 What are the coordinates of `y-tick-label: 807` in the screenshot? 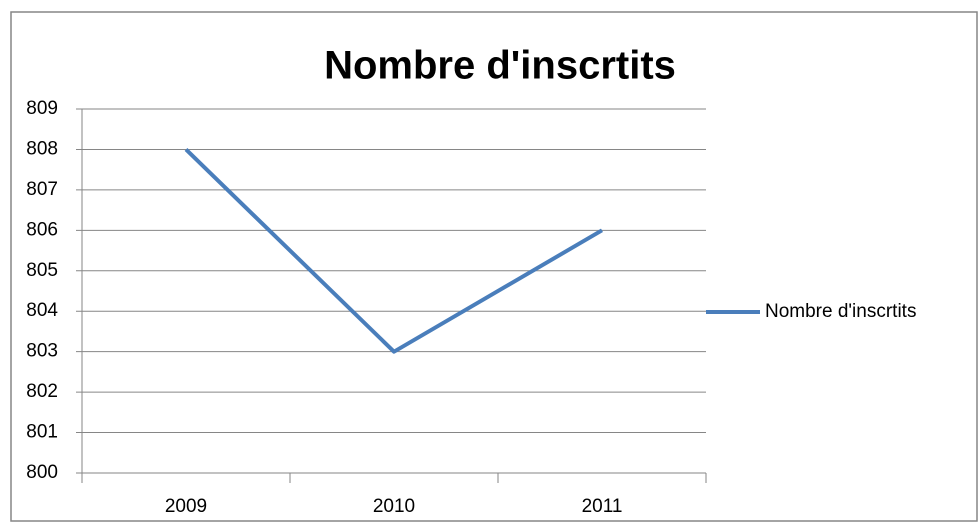 It's located at (42, 189).